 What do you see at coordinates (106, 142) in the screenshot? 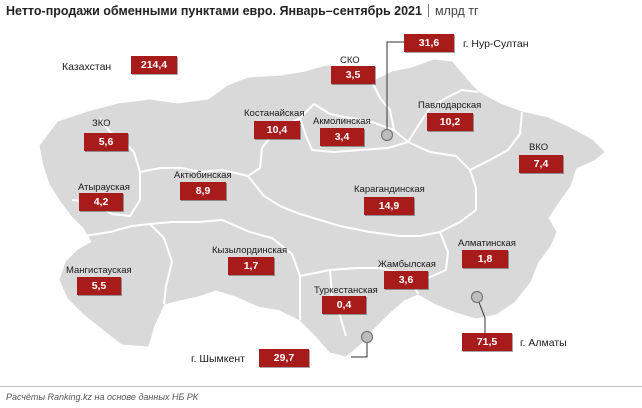
I see `region-value-zko: 5,6` at bounding box center [106, 142].